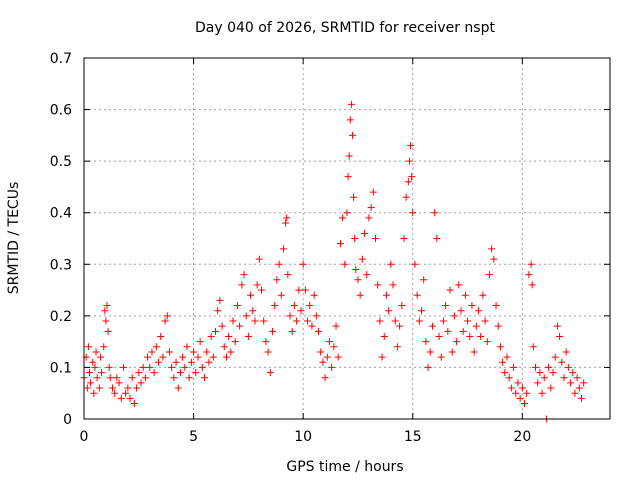 The height and width of the screenshot is (480, 640). I want to click on y-axis-label: SRMTID / TECUs, so click(14, 238).